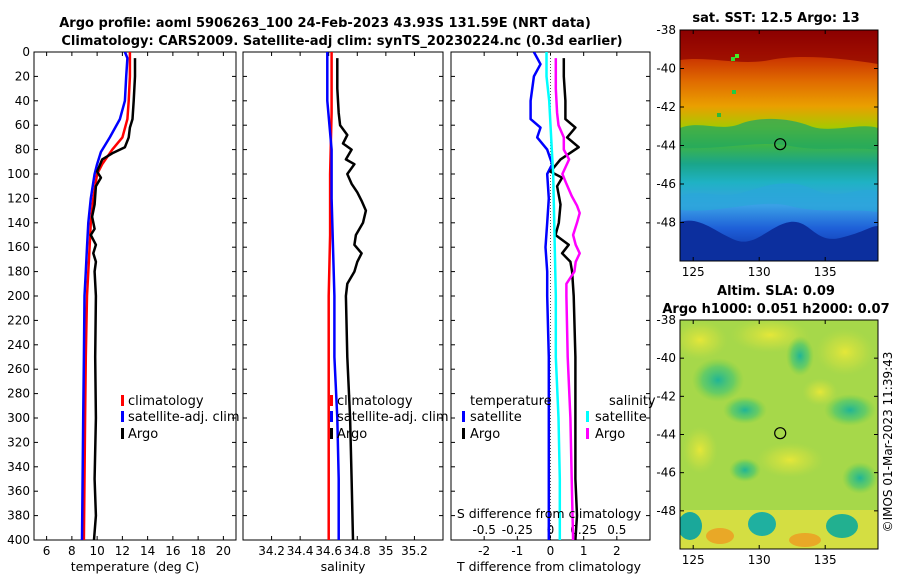  What do you see at coordinates (18, 247) in the screenshot?
I see `y-tick-label: 160` at bounding box center [18, 247].